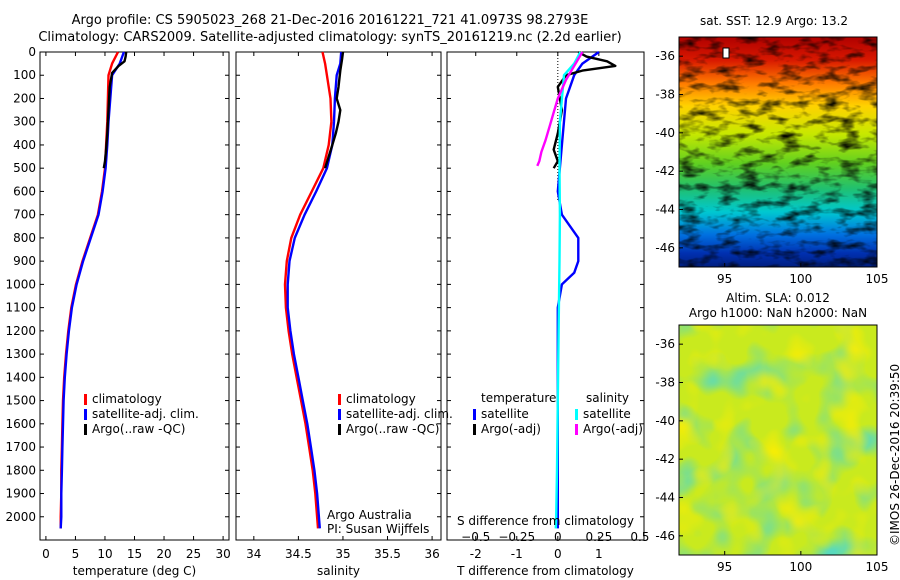 The width and height of the screenshot is (900, 580). I want to click on temperature-xlabel: temperature (deg C), so click(134, 571).